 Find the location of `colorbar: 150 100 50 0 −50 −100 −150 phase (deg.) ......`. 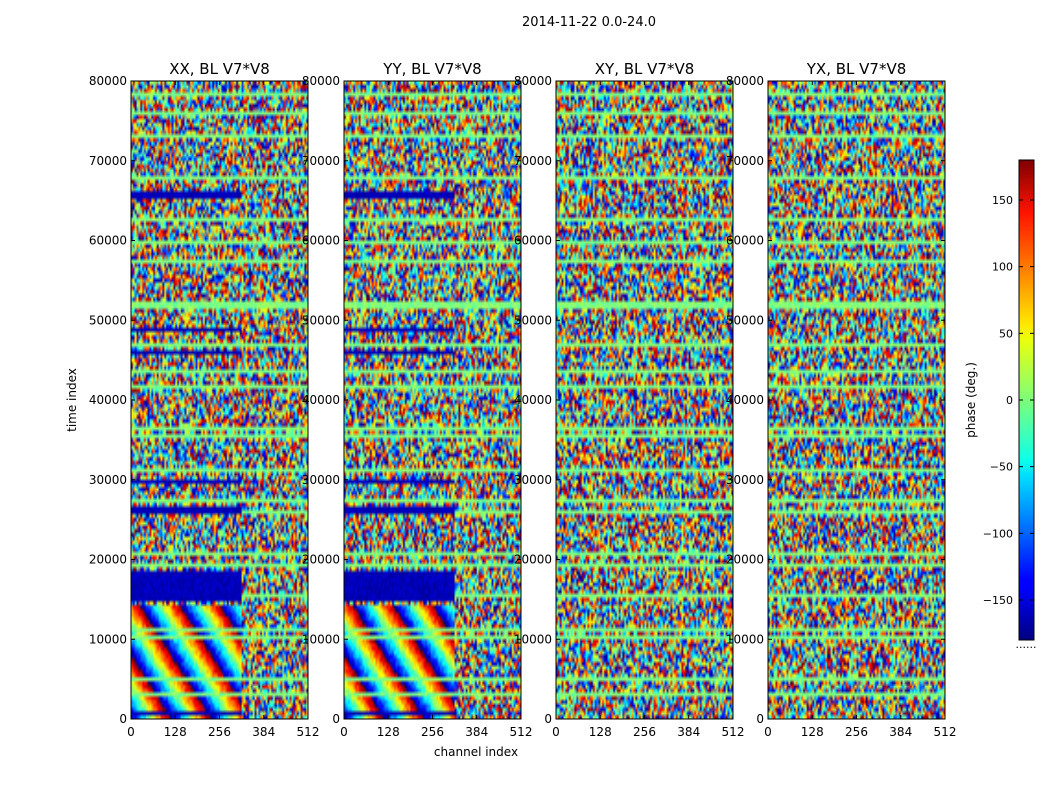

colorbar: 150 100 50 0 −50 −100 −150 phase (deg.) ...... is located at coordinates (1000, 405).